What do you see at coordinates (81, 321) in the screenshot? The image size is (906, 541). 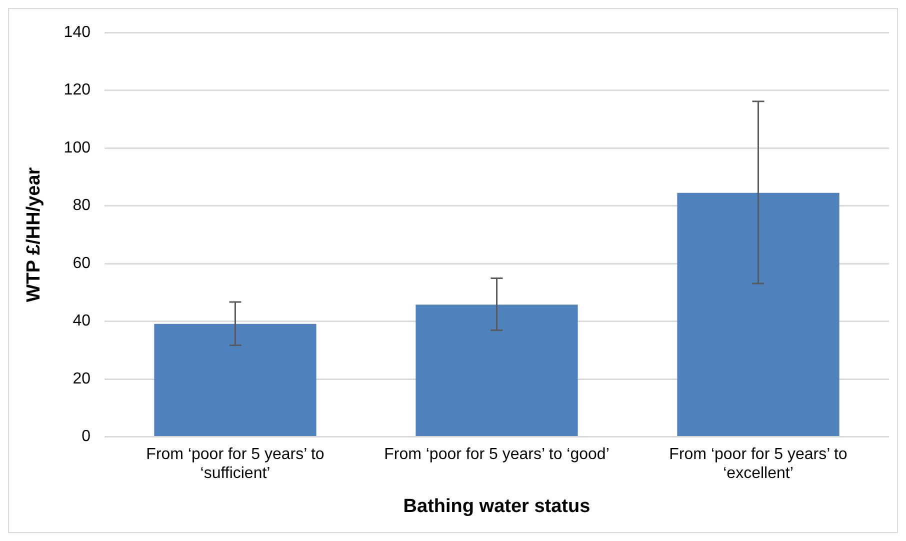 I see `y-tick-label: 40` at bounding box center [81, 321].